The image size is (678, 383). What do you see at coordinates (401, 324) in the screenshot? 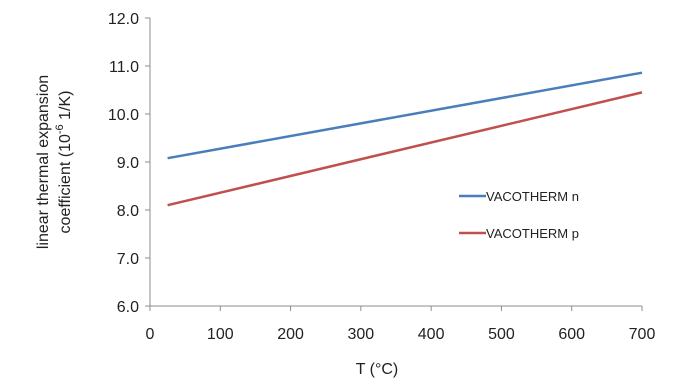
I see `x-tick-labels: 0 100 200 300 400 500 600 700` at bounding box center [401, 324].